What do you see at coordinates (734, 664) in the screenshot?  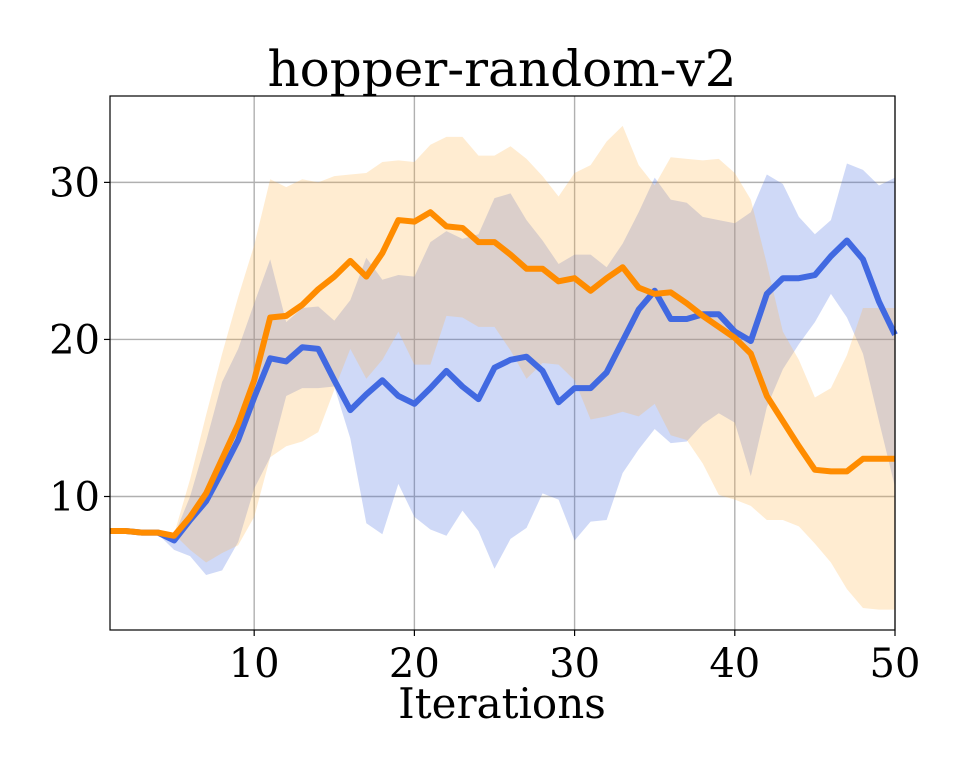 I see `x-tick-label: 40` at bounding box center [734, 664].